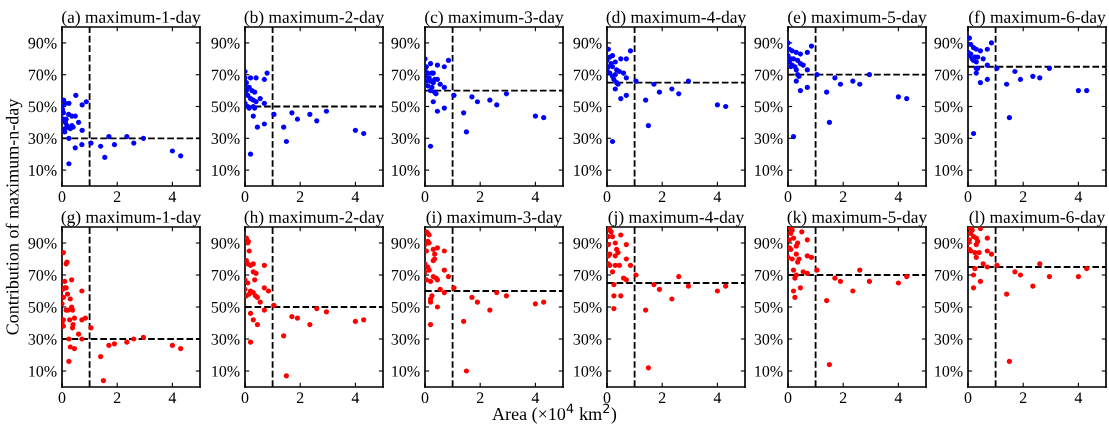 The height and width of the screenshot is (434, 1109). I want to click on chart-title: (f) maximum-6-day, so click(1037, 18).